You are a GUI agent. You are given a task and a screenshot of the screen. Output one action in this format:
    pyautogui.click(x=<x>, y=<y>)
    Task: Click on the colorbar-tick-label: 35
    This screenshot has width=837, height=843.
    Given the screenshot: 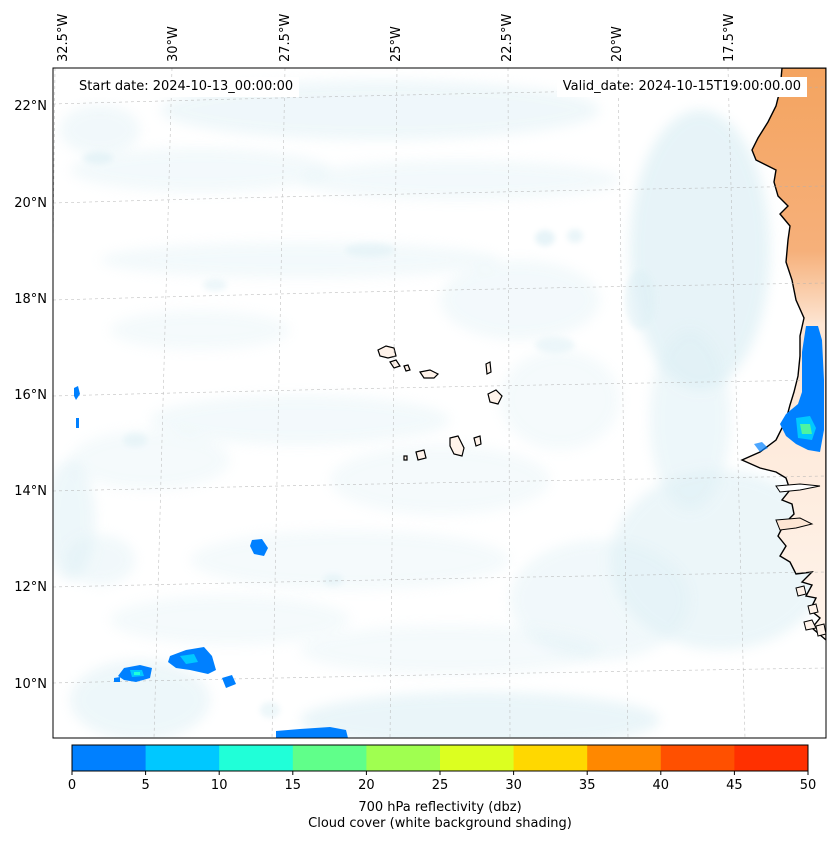 What is the action you would take?
    pyautogui.click(x=587, y=785)
    